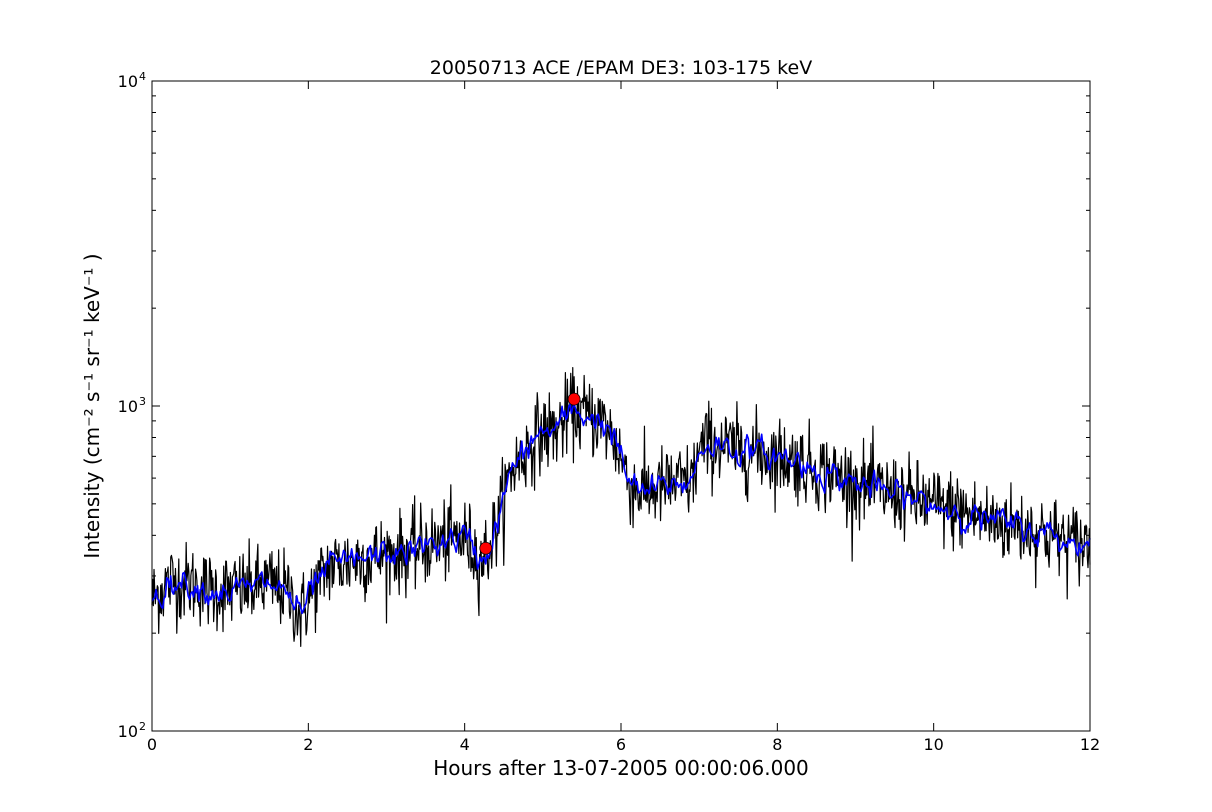  What do you see at coordinates (142, 76) in the screenshot?
I see `y-tick-label-exponent: 4` at bounding box center [142, 76].